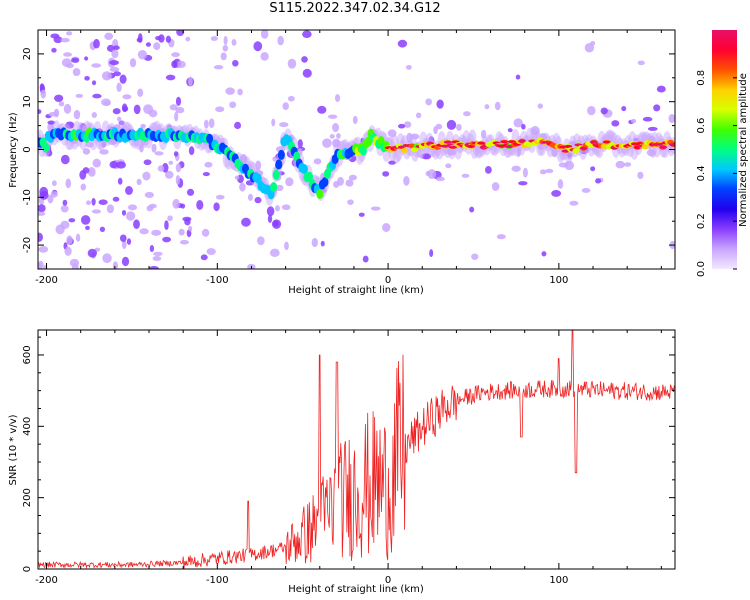 The width and height of the screenshot is (750, 600). I want to click on x-tick-label: 100, so click(558, 280).